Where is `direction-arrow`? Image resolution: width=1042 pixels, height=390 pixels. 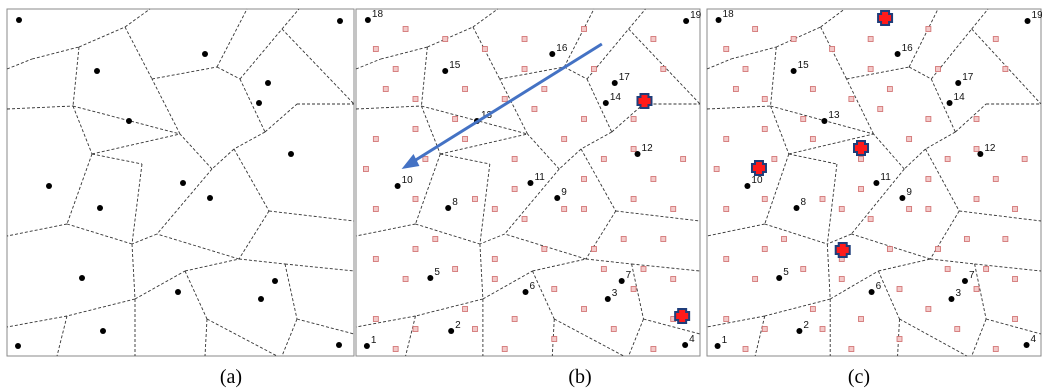
direction-arrow is located at coordinates (502, 105).